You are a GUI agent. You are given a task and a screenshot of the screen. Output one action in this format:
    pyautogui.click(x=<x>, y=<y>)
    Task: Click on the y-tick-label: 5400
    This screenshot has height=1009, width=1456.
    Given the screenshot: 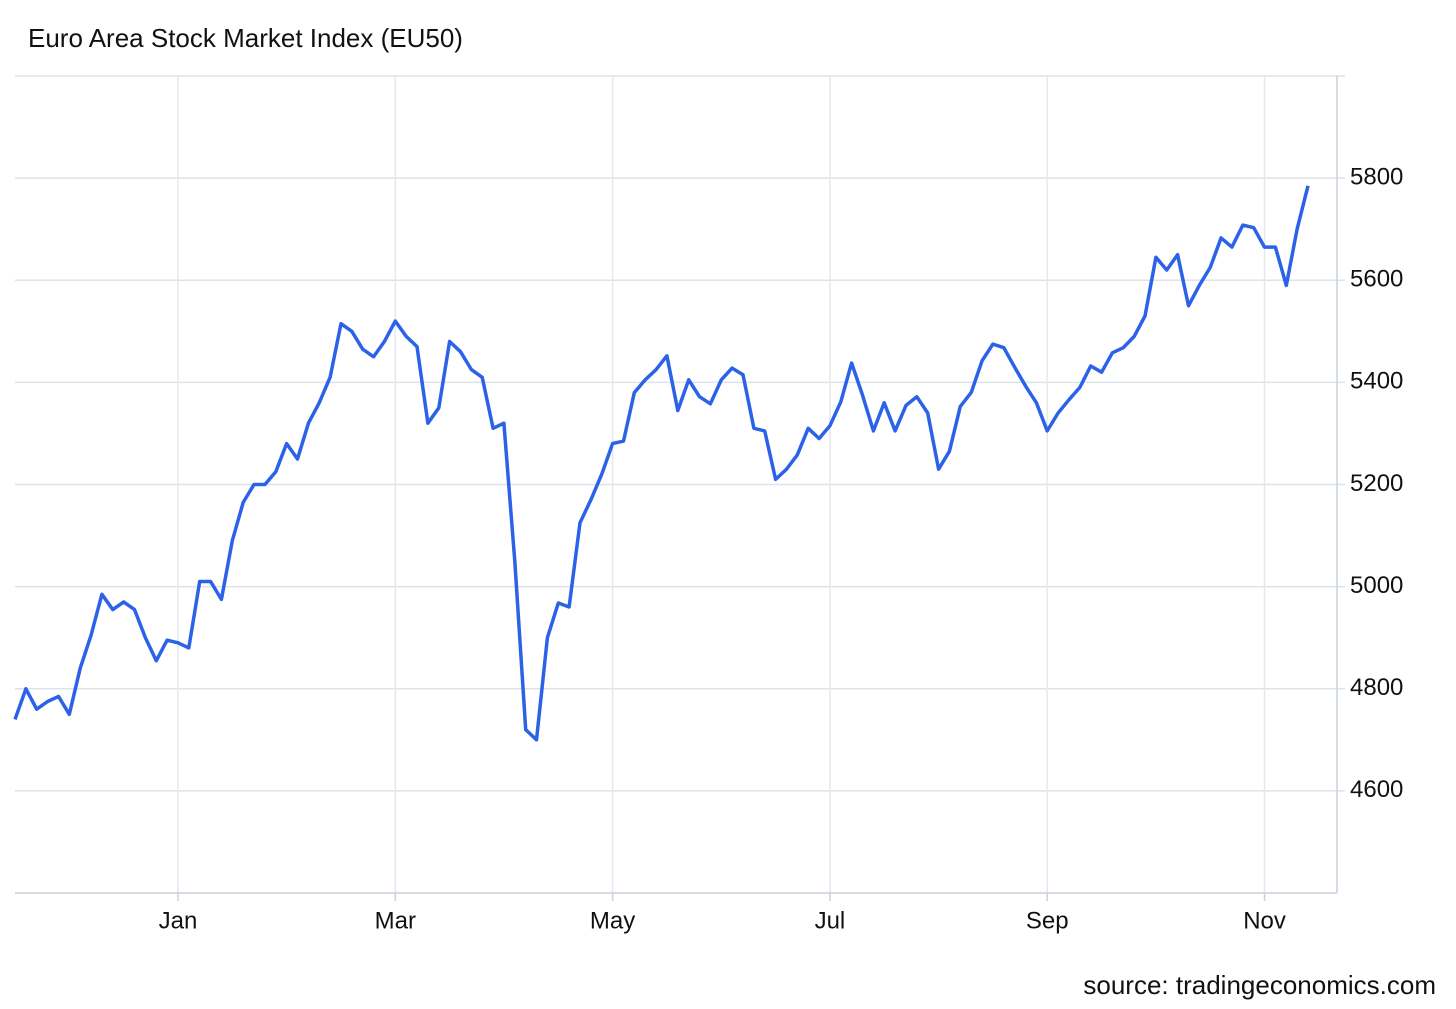 What is the action you would take?
    pyautogui.click(x=1376, y=381)
    